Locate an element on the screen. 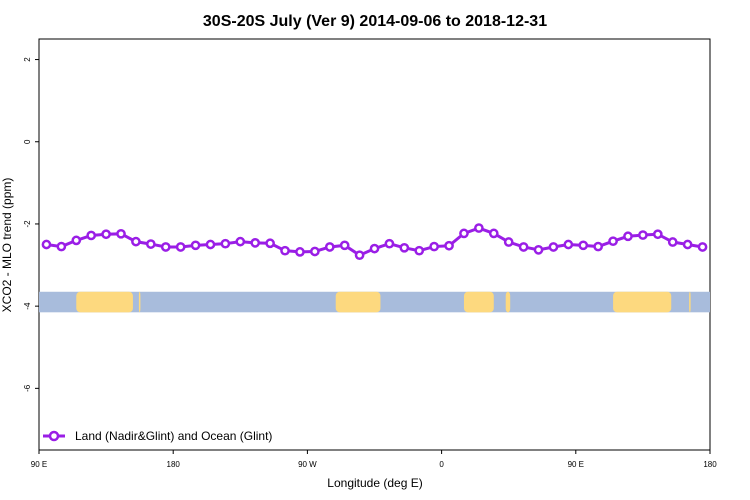 This screenshot has width=750, height=500. y-axis: 2 0 -2 -4 -6 is located at coordinates (31, 224).